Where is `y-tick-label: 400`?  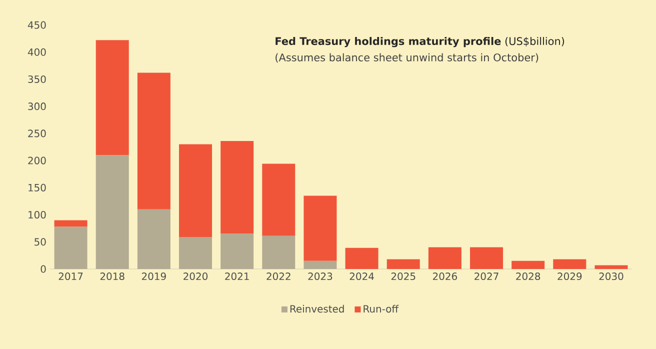
y-tick-label: 400 is located at coordinates (37, 52).